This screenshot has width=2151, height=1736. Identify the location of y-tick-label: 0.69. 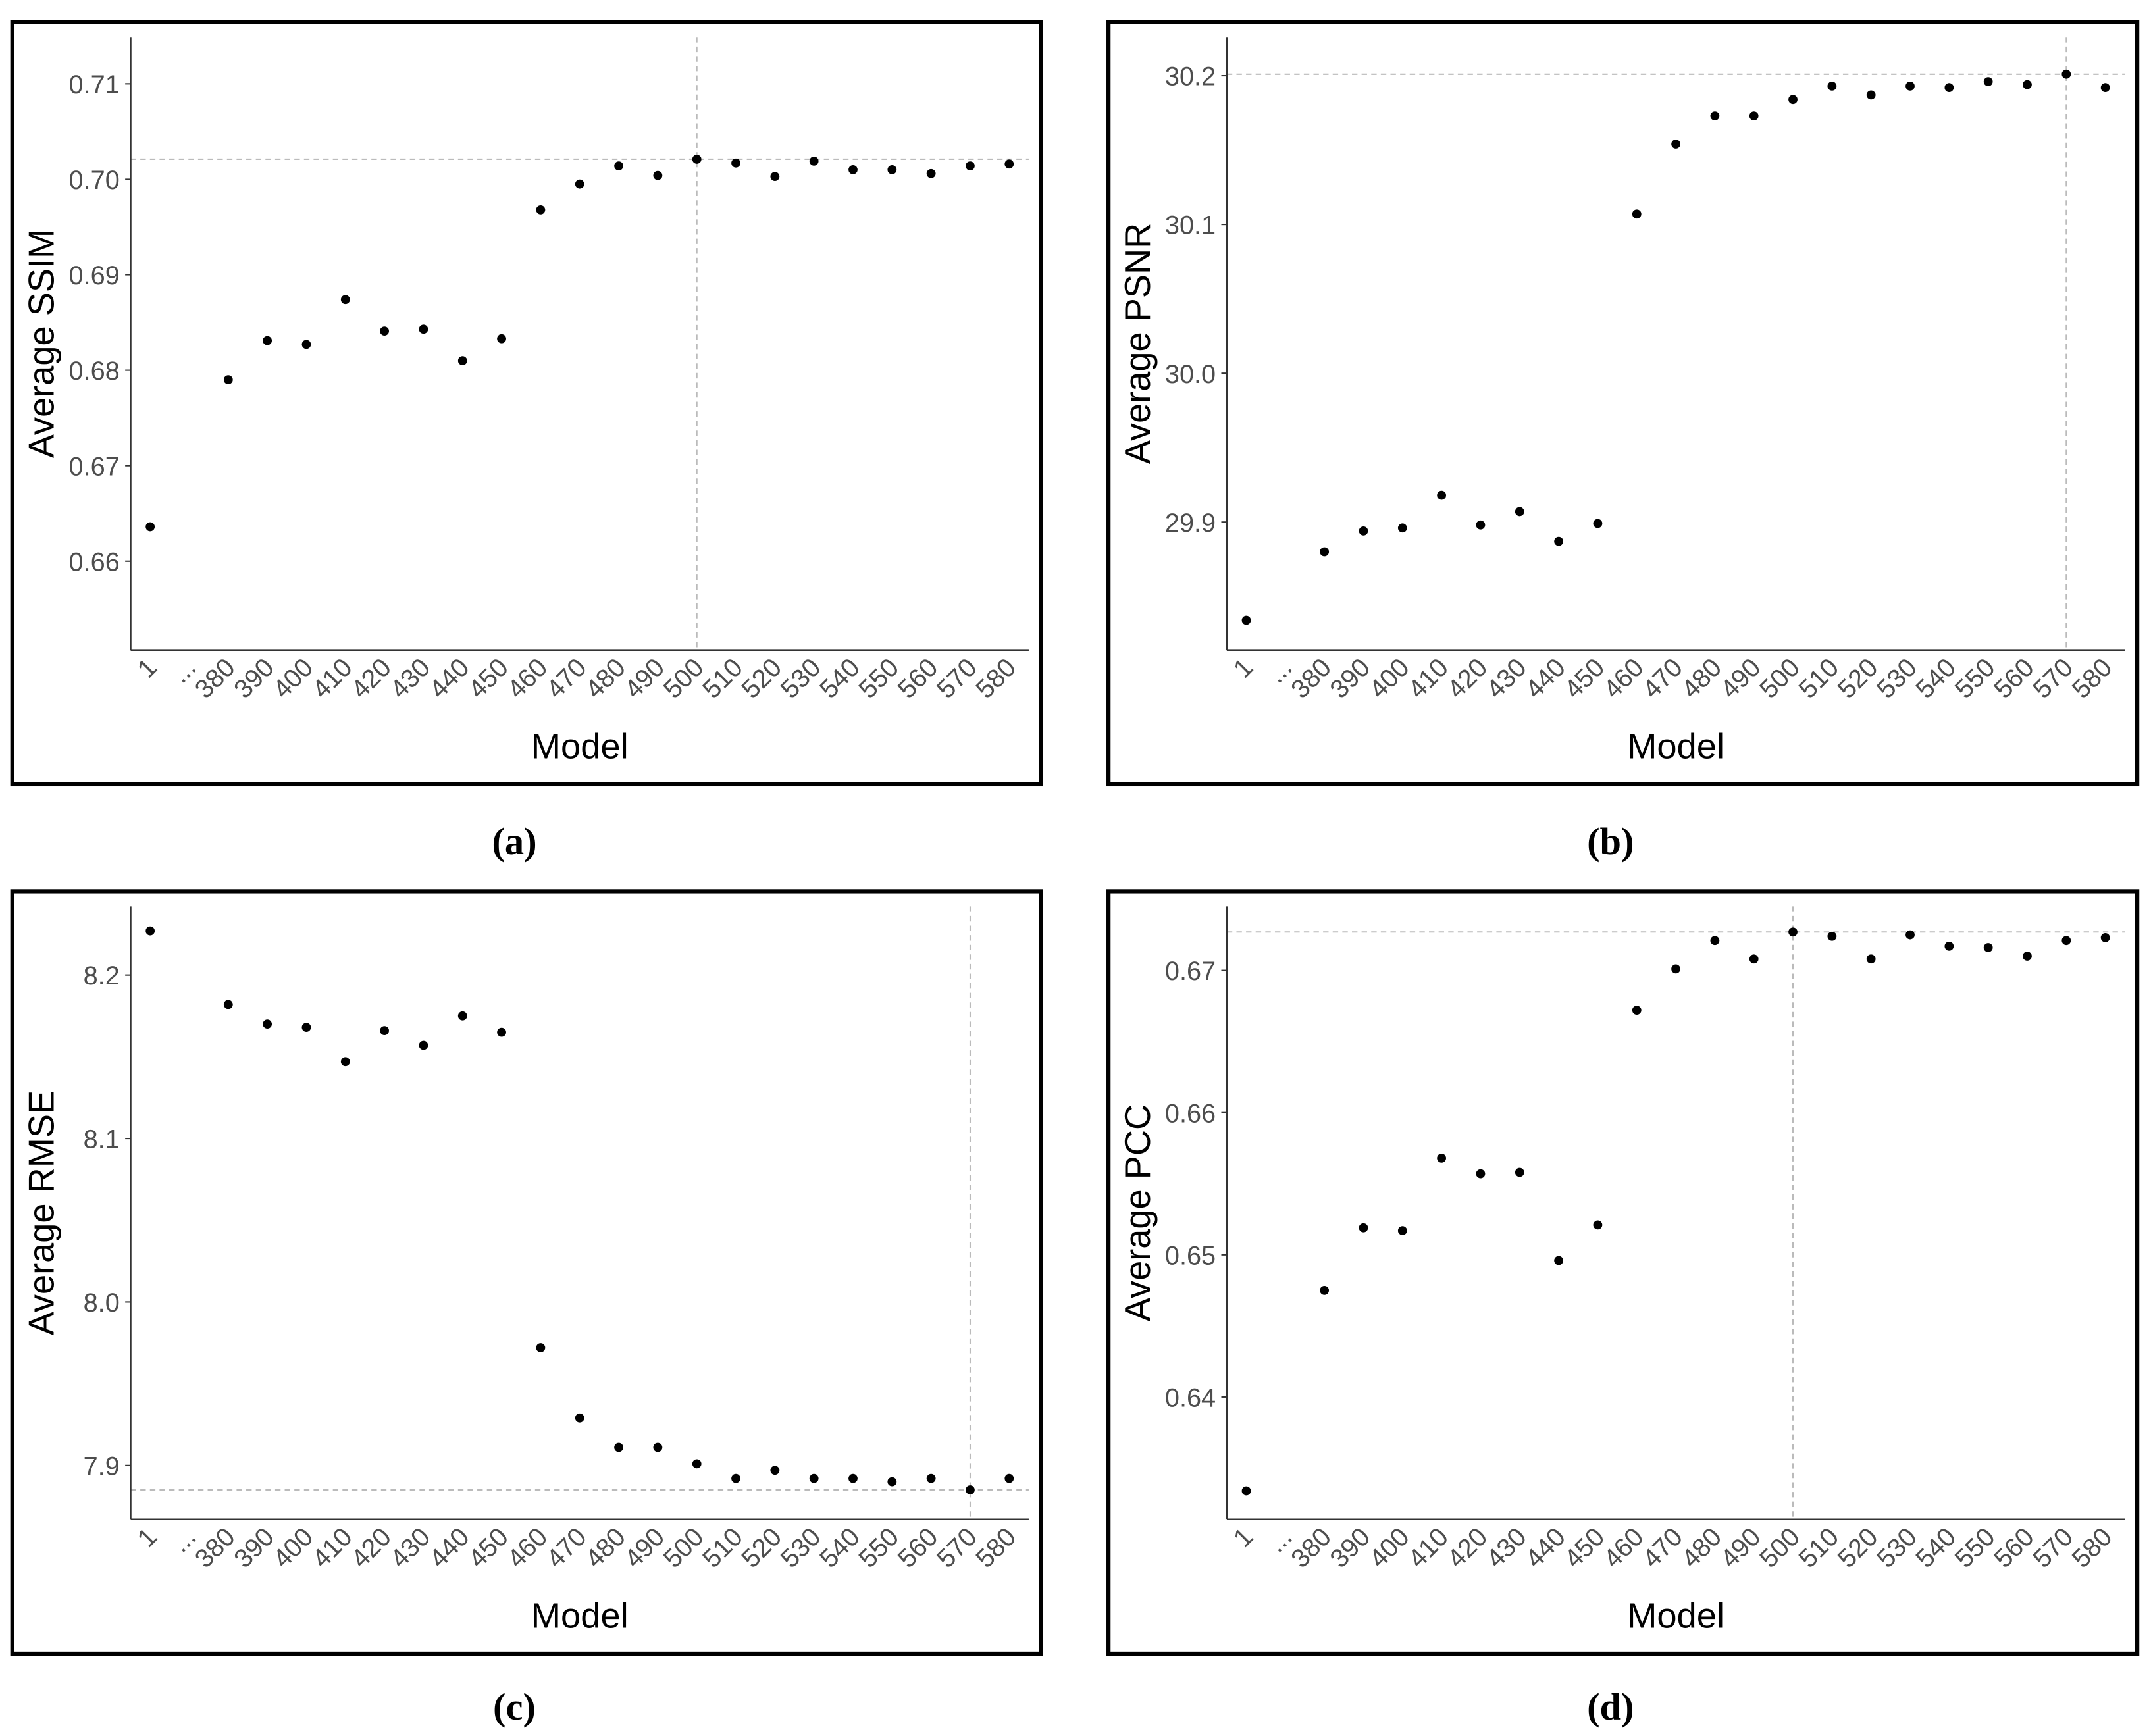
(95, 275).